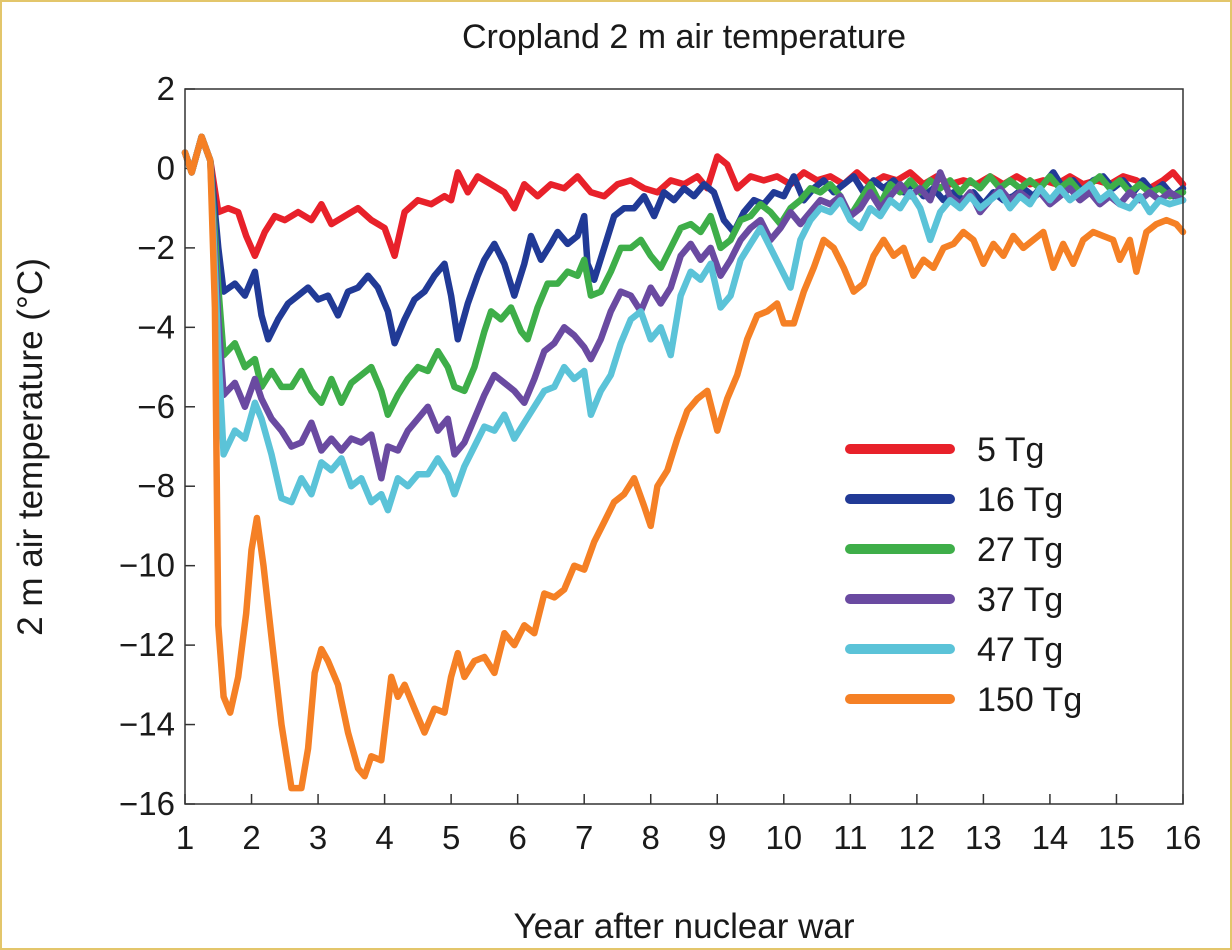  What do you see at coordinates (156, 326) in the screenshot?
I see `y-tick-label: −4` at bounding box center [156, 326].